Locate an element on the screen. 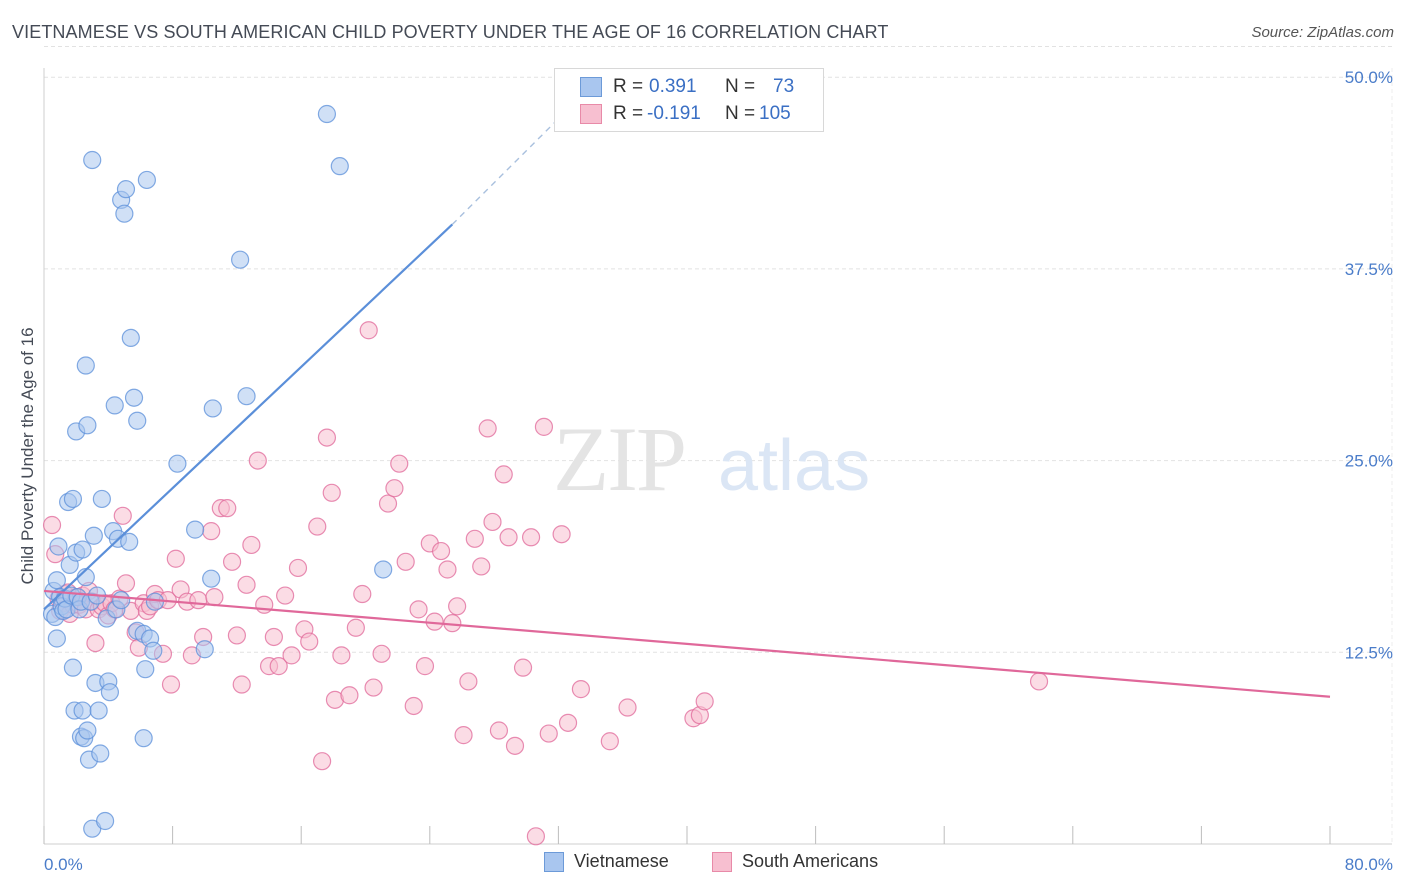 Image resolution: width=1406 pixels, height=892 pixels. n-value: 73 is located at coordinates (784, 86).